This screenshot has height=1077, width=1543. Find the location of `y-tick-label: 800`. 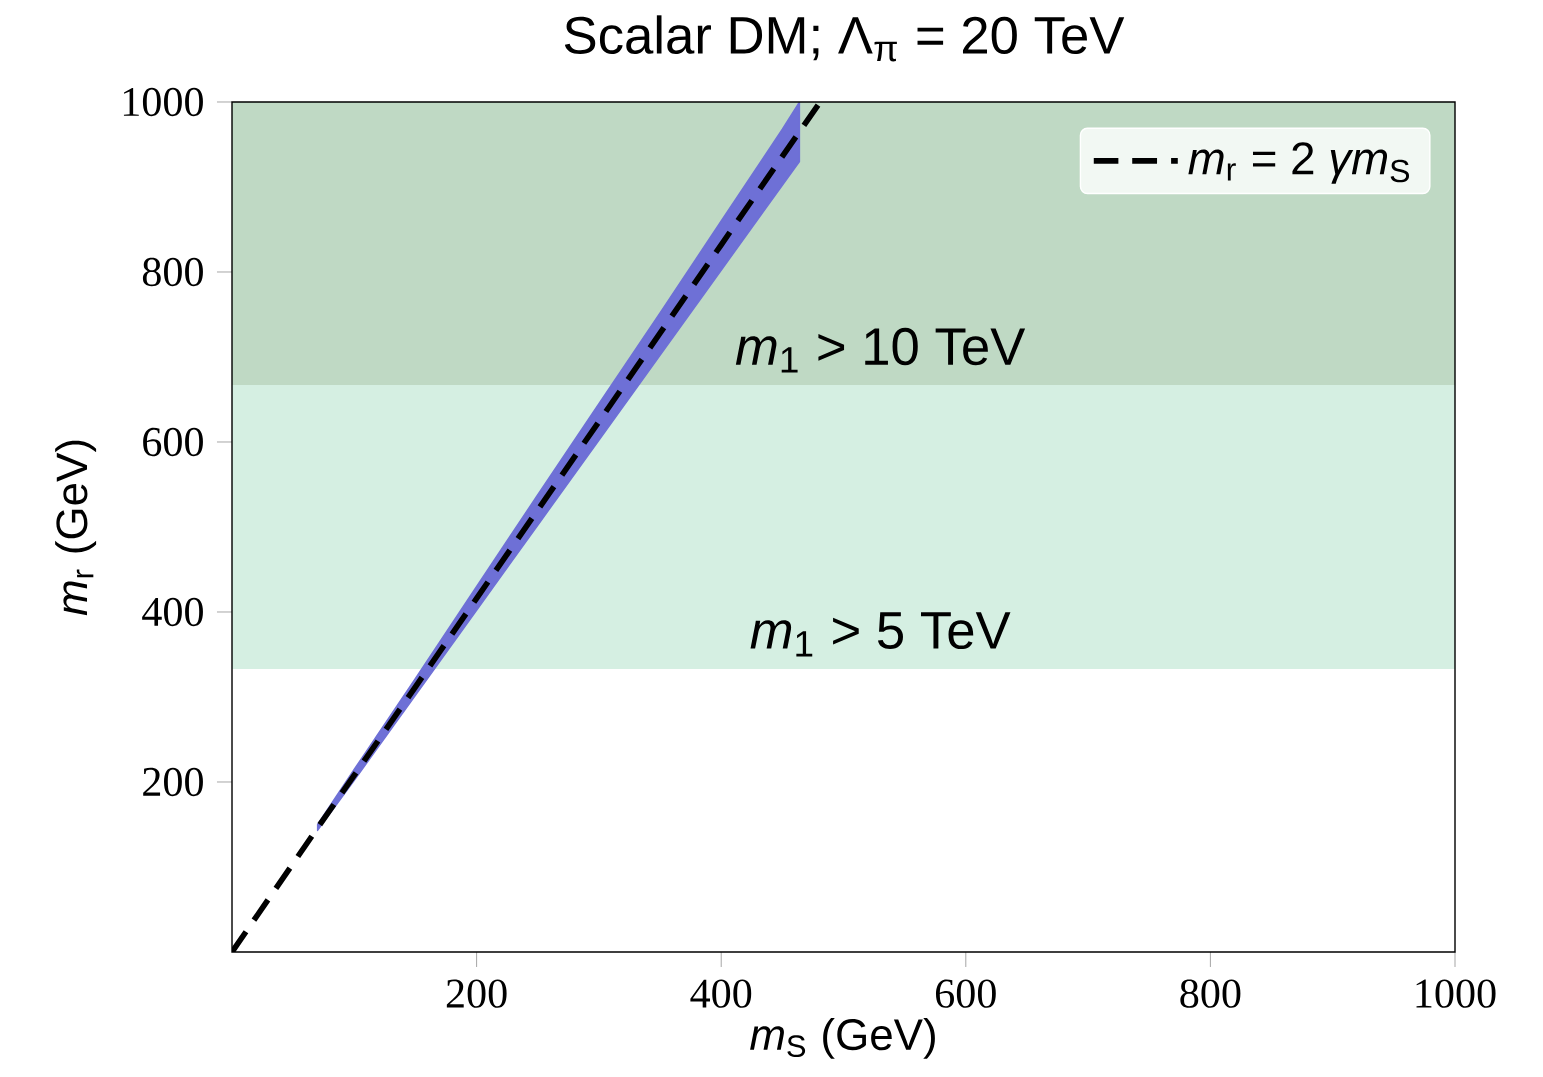

y-tick-label: 800 is located at coordinates (172, 272).